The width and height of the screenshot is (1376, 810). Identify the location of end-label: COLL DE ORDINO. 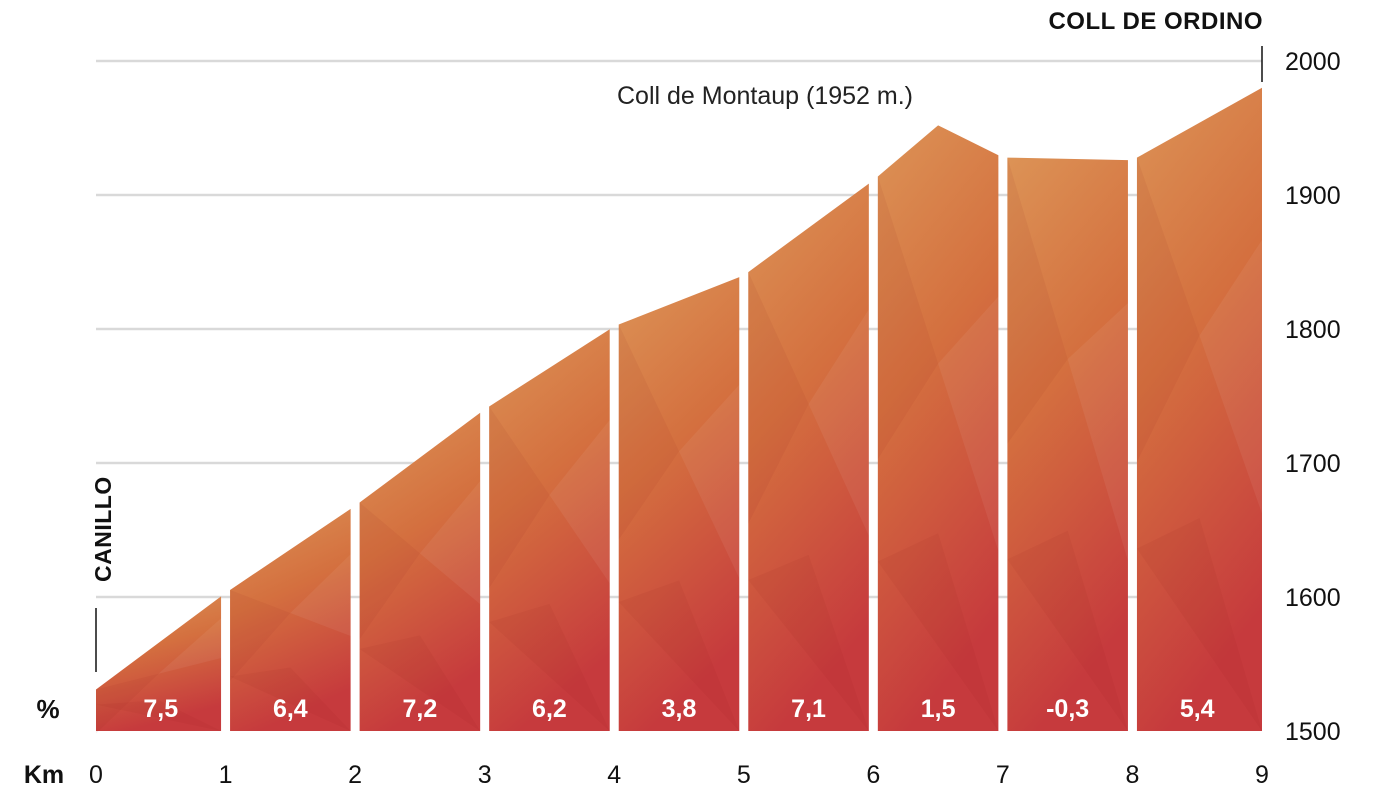
(1155, 21).